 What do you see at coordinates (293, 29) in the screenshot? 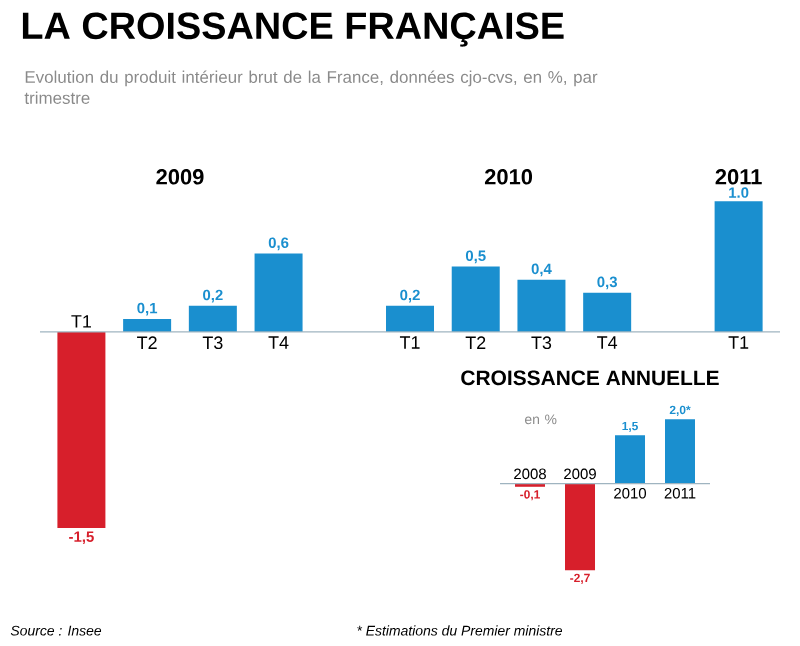
I see `chart-title: LA CROISSANCE FRANÇAISE` at bounding box center [293, 29].